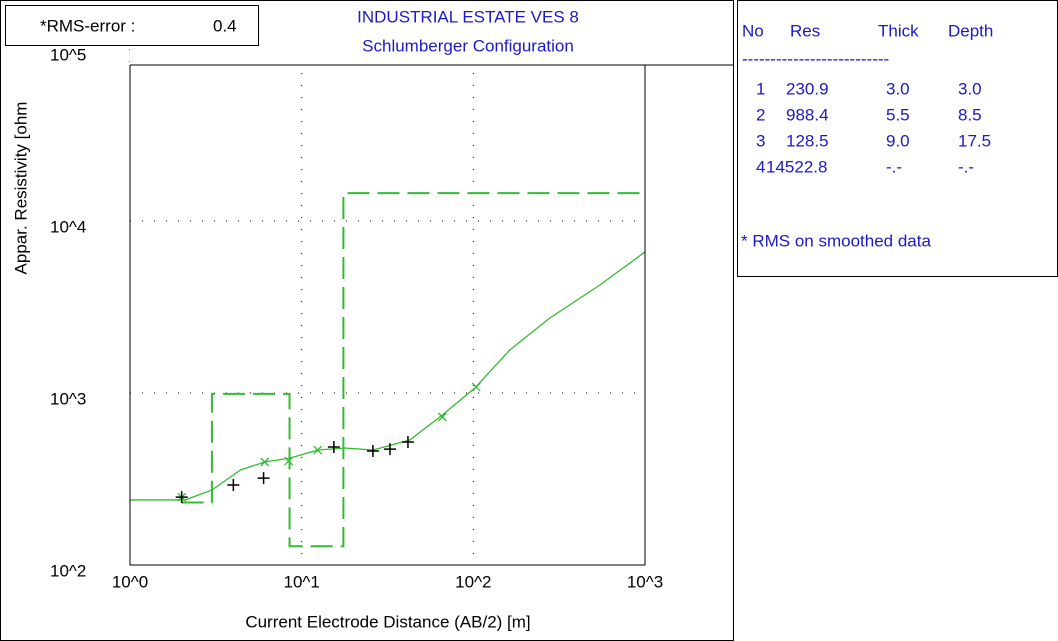 The image size is (1058, 641). What do you see at coordinates (760, 114) in the screenshot?
I see `layer-no: 2` at bounding box center [760, 114].